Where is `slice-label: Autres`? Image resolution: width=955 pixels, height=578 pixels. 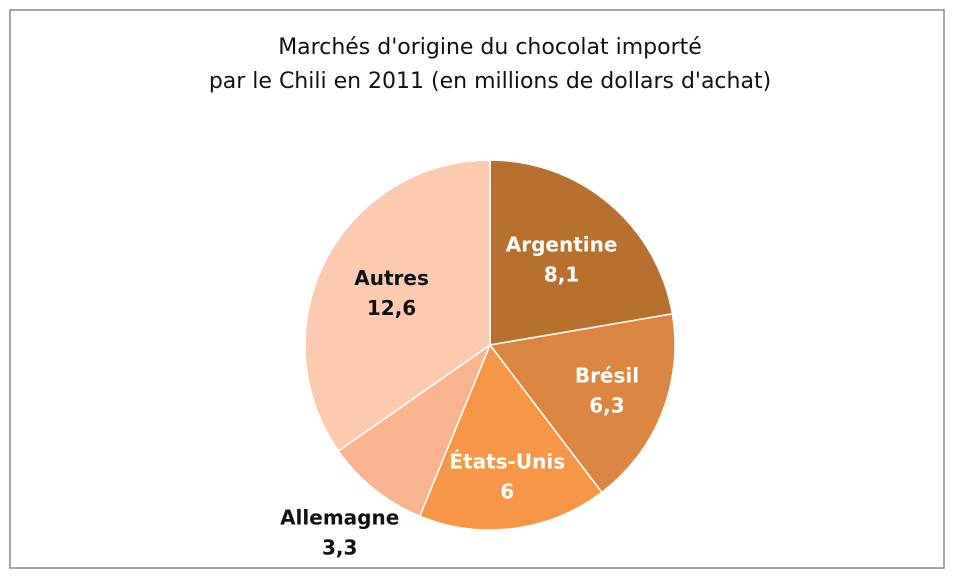 slice-label: Autres is located at coordinates (391, 278).